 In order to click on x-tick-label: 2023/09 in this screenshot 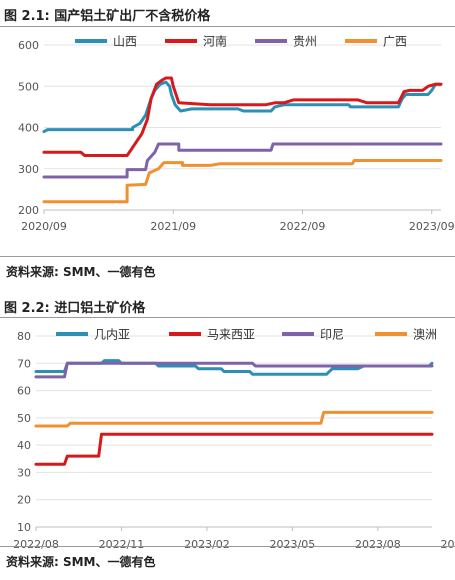, I will do `click(432, 226)`.